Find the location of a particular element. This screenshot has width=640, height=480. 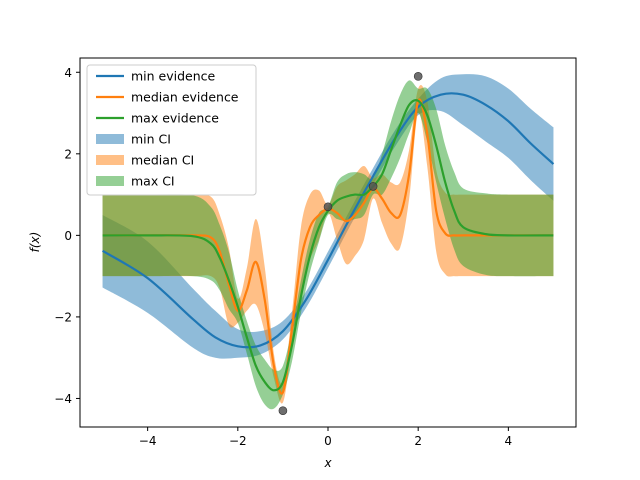

x-tick-label: −2 is located at coordinates (238, 441).